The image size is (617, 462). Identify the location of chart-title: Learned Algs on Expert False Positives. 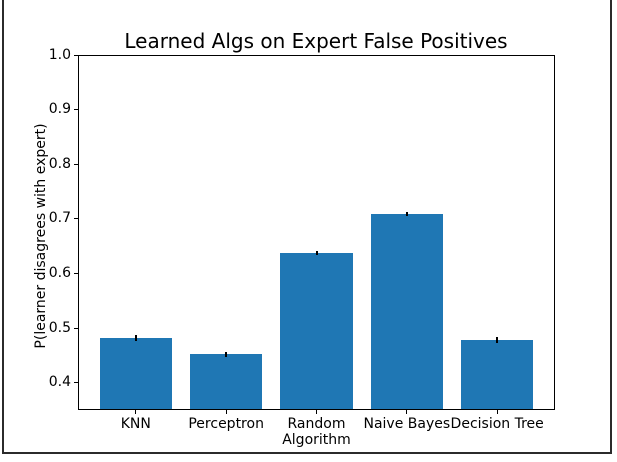
(316, 41).